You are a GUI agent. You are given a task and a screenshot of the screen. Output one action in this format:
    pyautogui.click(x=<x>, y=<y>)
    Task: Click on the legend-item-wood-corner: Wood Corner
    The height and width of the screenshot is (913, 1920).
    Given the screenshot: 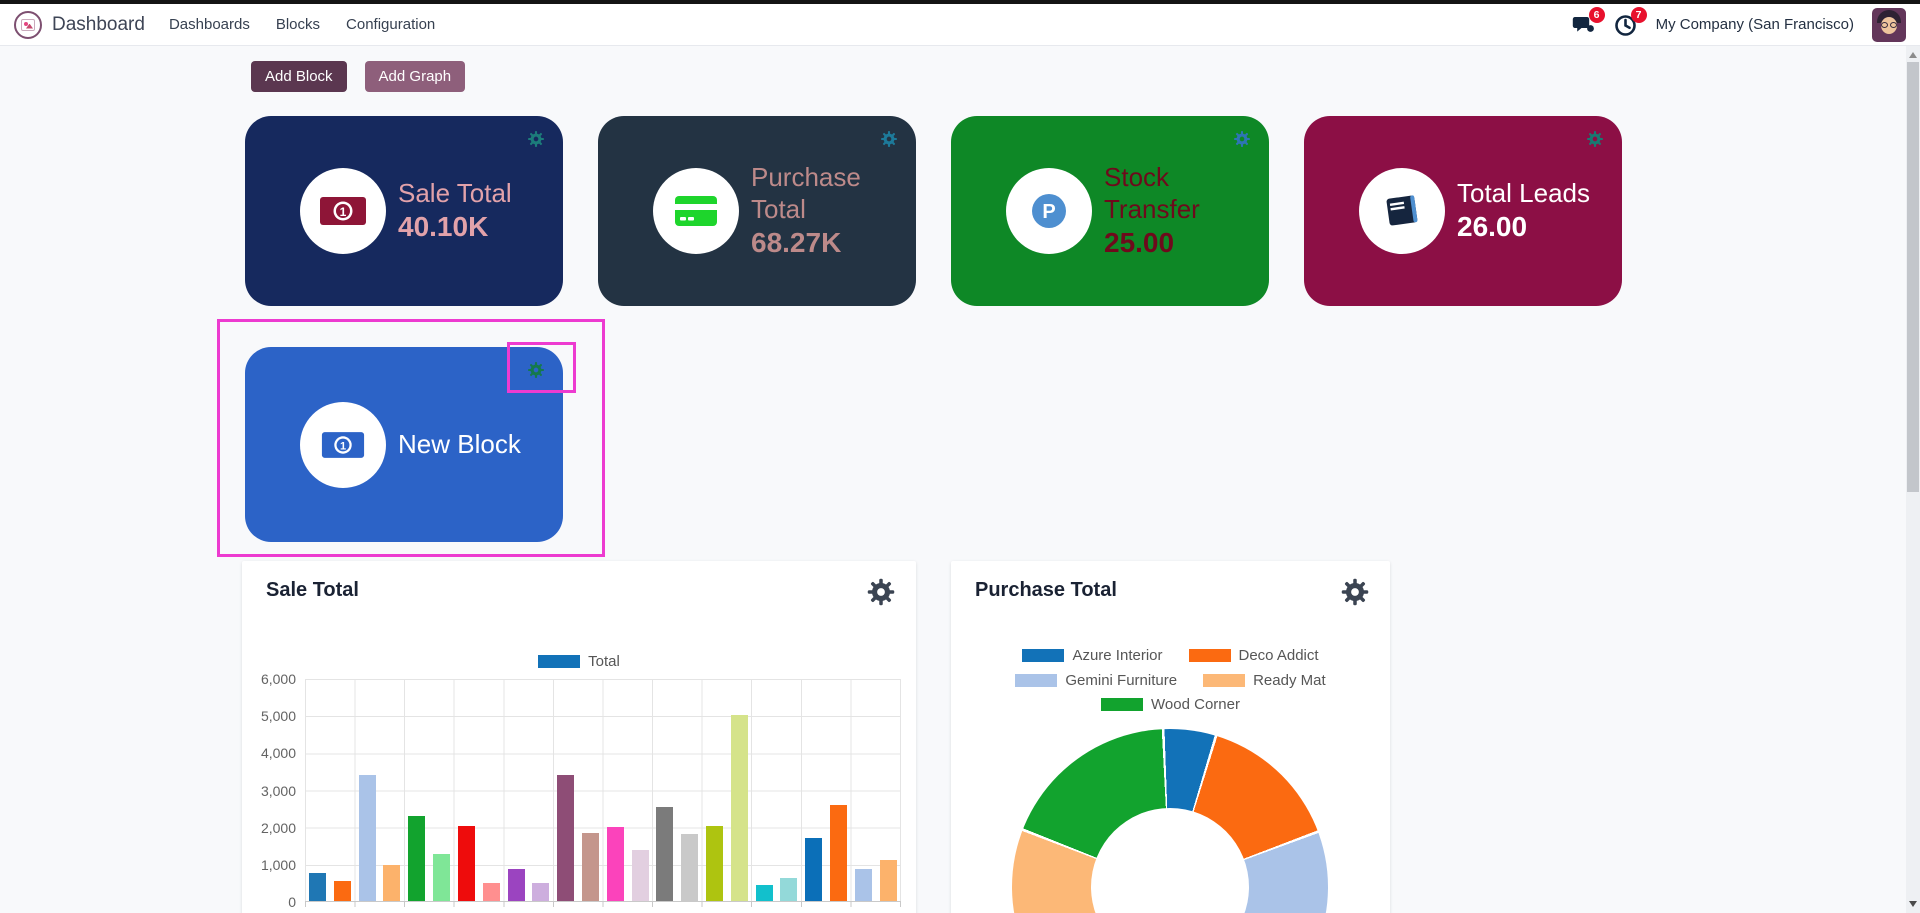 What is the action you would take?
    pyautogui.click(x=1170, y=704)
    